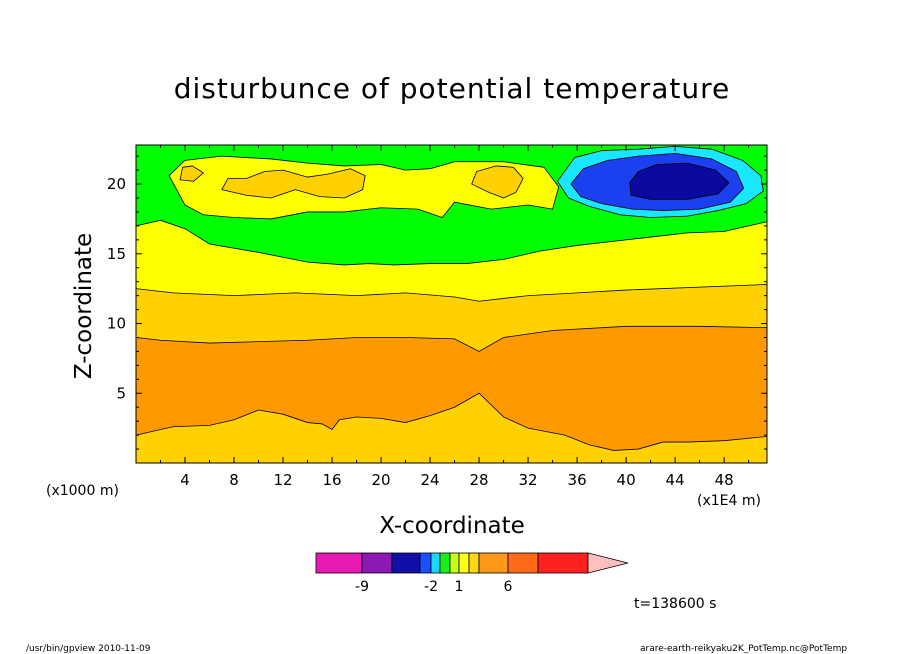  What do you see at coordinates (431, 587) in the screenshot?
I see `colorbar-tick-label: -2` at bounding box center [431, 587].